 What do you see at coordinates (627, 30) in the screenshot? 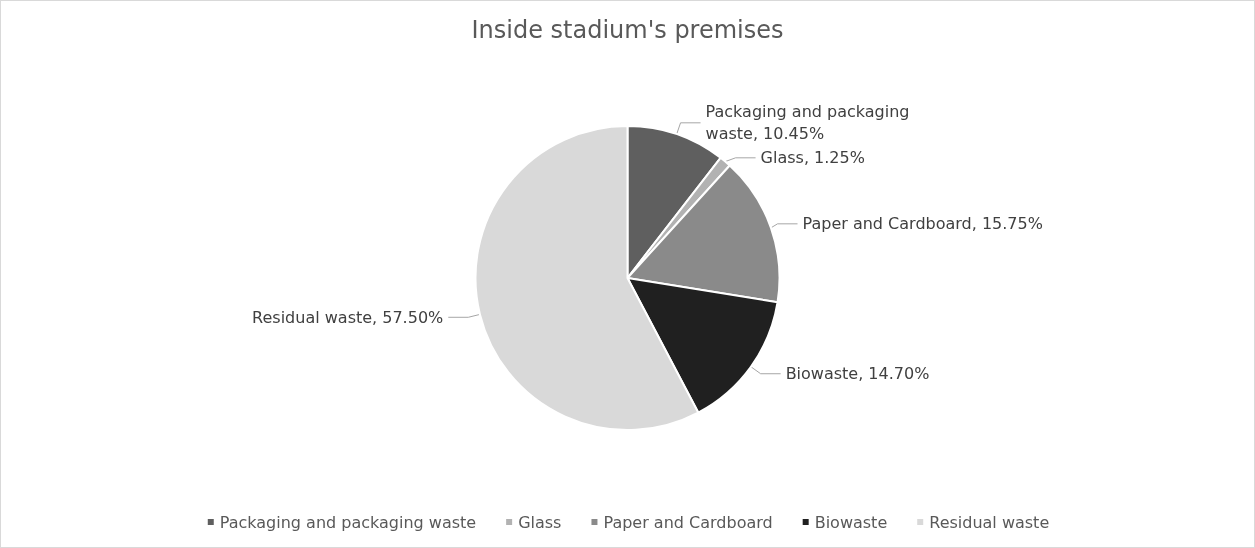
I see `chart-title: Inside stadium's premises` at bounding box center [627, 30].